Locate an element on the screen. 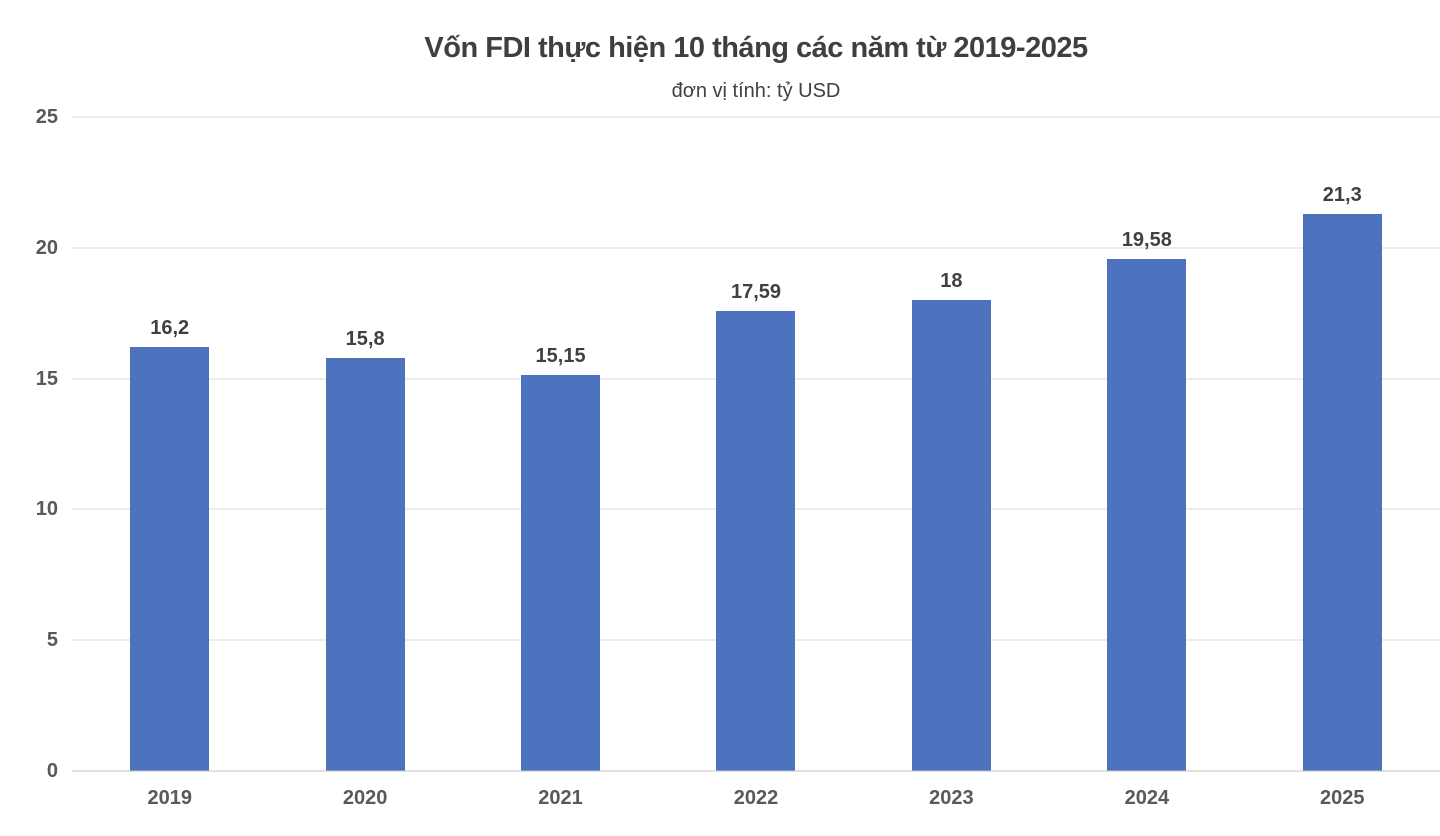 This screenshot has height=836, width=1440. x-axis: 2019 2020 2021 2022 2023 2024 2025 is located at coordinates (756, 797).